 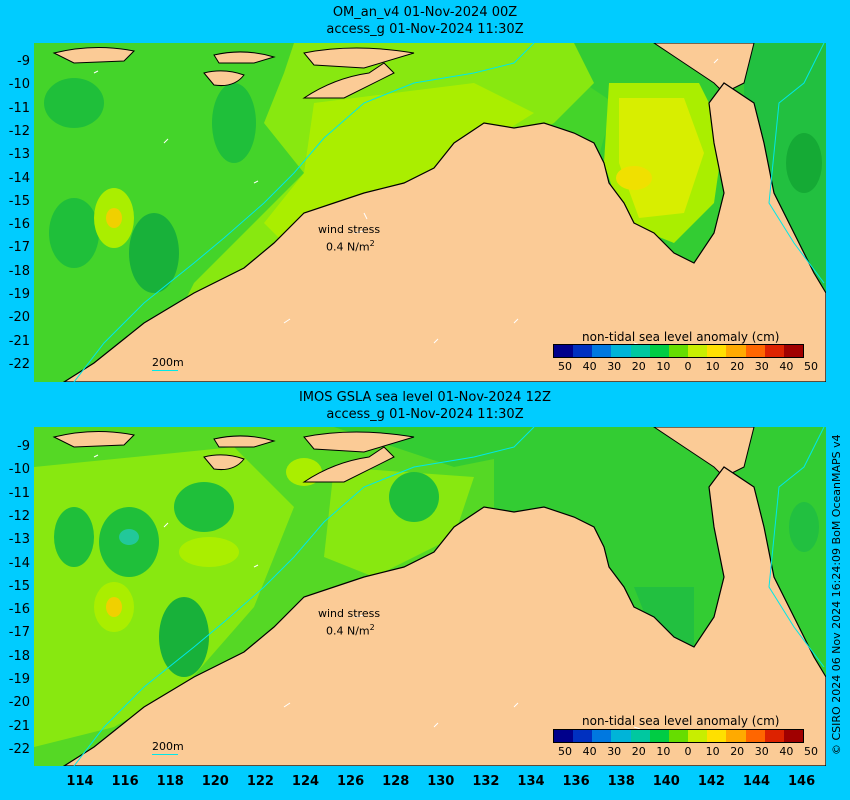 I want to click on panel1-wind-value: 0.4 N/m2, so click(x=350, y=246).